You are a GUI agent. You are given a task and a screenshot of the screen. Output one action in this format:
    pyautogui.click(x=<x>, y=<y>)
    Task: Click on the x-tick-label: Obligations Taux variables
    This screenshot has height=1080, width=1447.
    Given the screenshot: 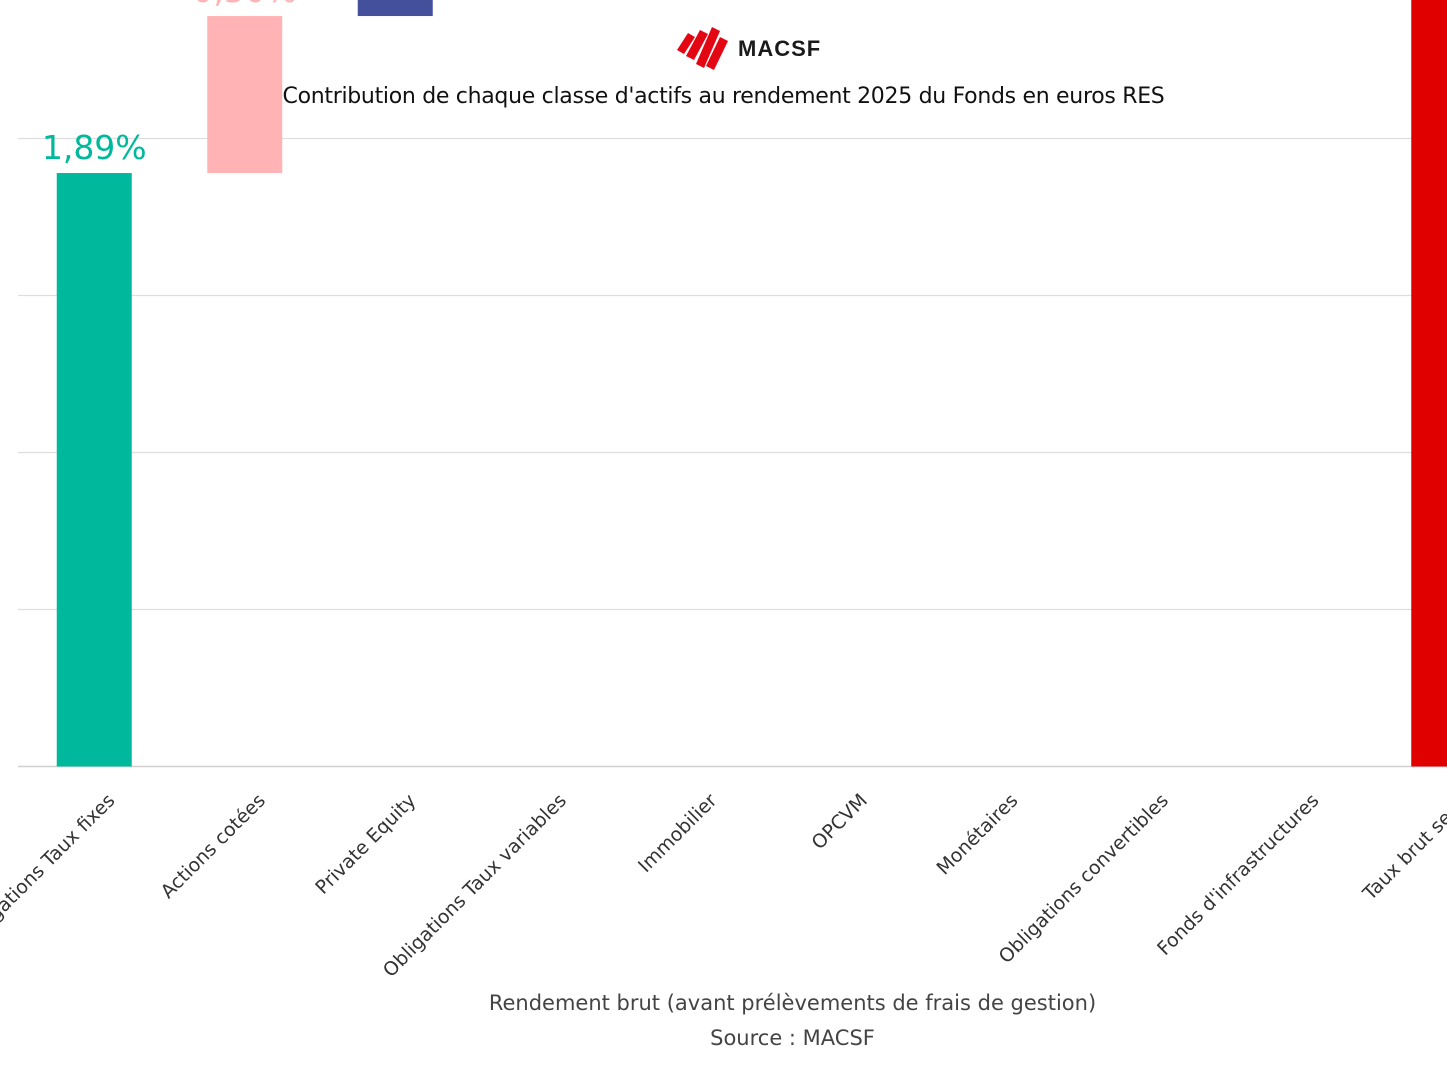 What is the action you would take?
    pyautogui.click(x=475, y=886)
    